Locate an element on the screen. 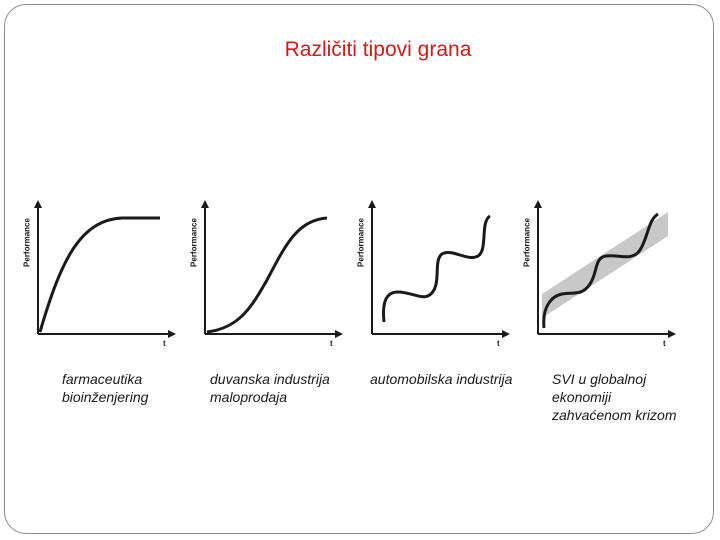 The height and width of the screenshot is (540, 720). caption-line: farmaceutika is located at coordinates (102, 379).